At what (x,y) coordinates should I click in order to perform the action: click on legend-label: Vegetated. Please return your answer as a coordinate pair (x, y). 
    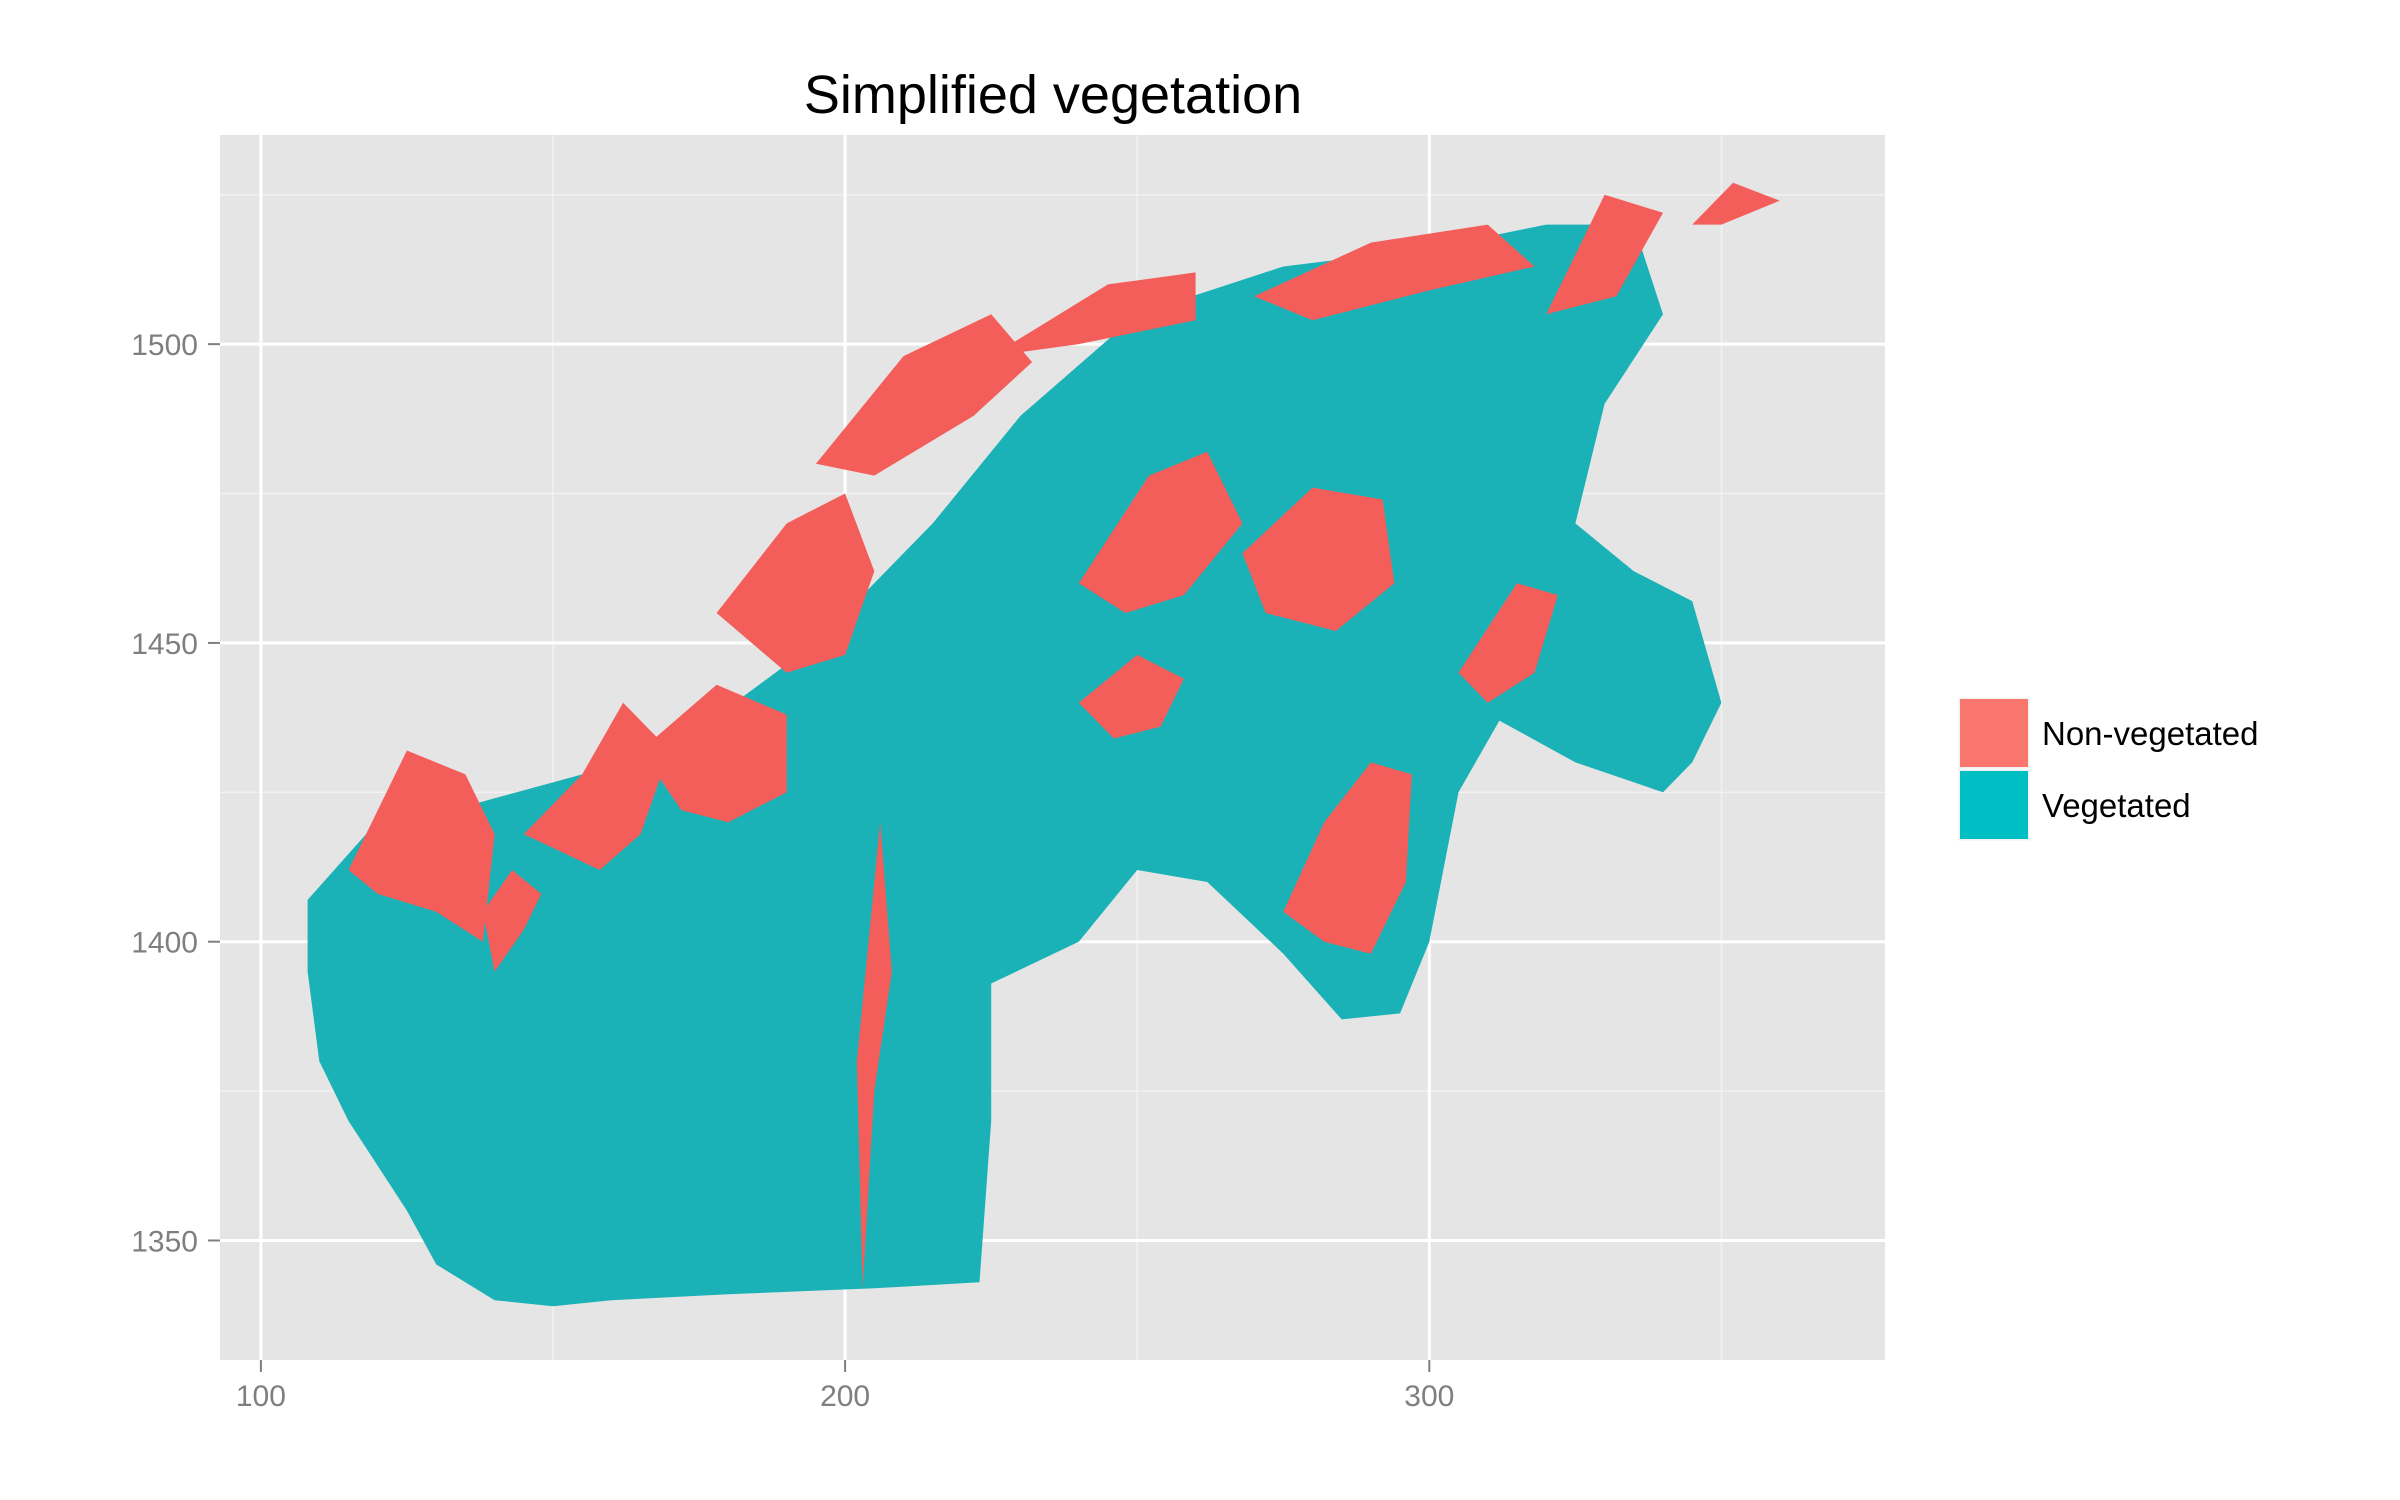
    Looking at the image, I should click on (2116, 805).